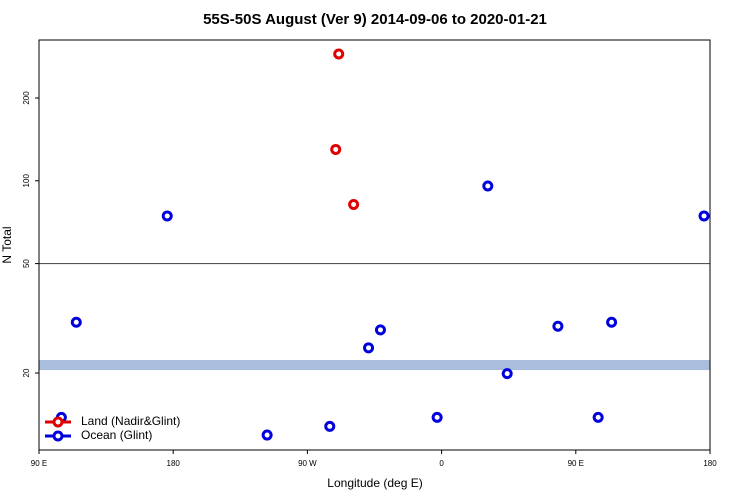 The image size is (750, 500). Describe the element at coordinates (26, 98) in the screenshot. I see `y-tick-label: 200` at that location.